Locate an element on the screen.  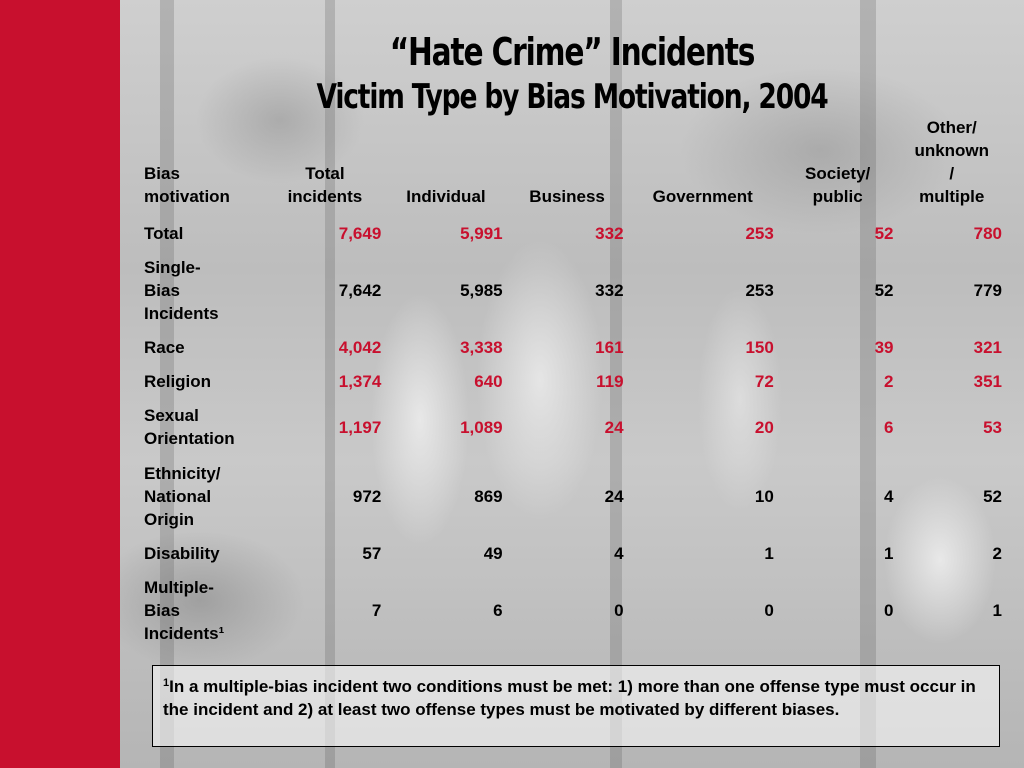
row-value-cell: 4,042 is located at coordinates (360, 347).